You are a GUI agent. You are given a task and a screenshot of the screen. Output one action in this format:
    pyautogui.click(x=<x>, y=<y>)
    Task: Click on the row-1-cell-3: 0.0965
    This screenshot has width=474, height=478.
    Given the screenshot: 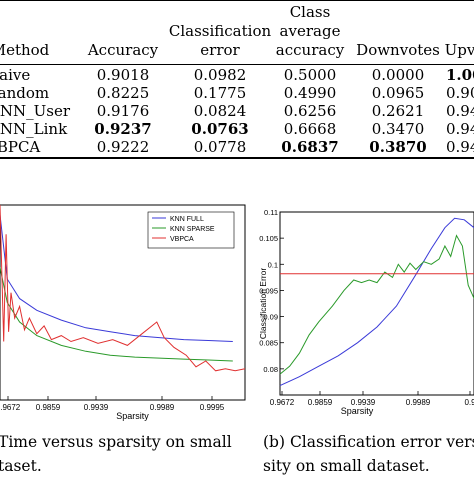 What is the action you would take?
    pyautogui.click(x=398, y=93)
    